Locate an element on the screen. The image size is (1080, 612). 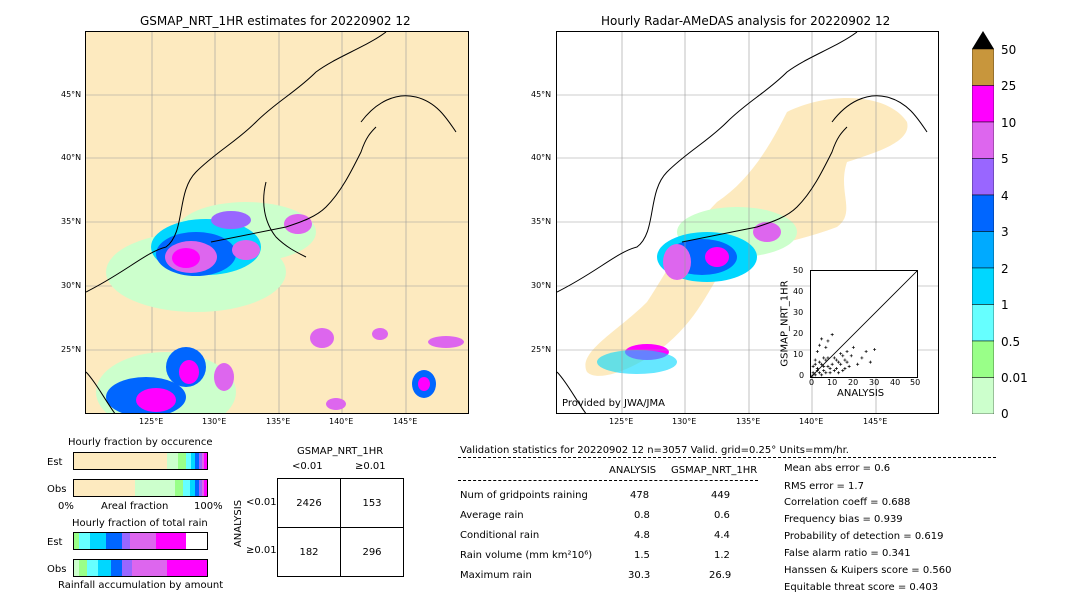
validation-score: Hanssen & Kuipers score = 0.560 is located at coordinates (868, 570).